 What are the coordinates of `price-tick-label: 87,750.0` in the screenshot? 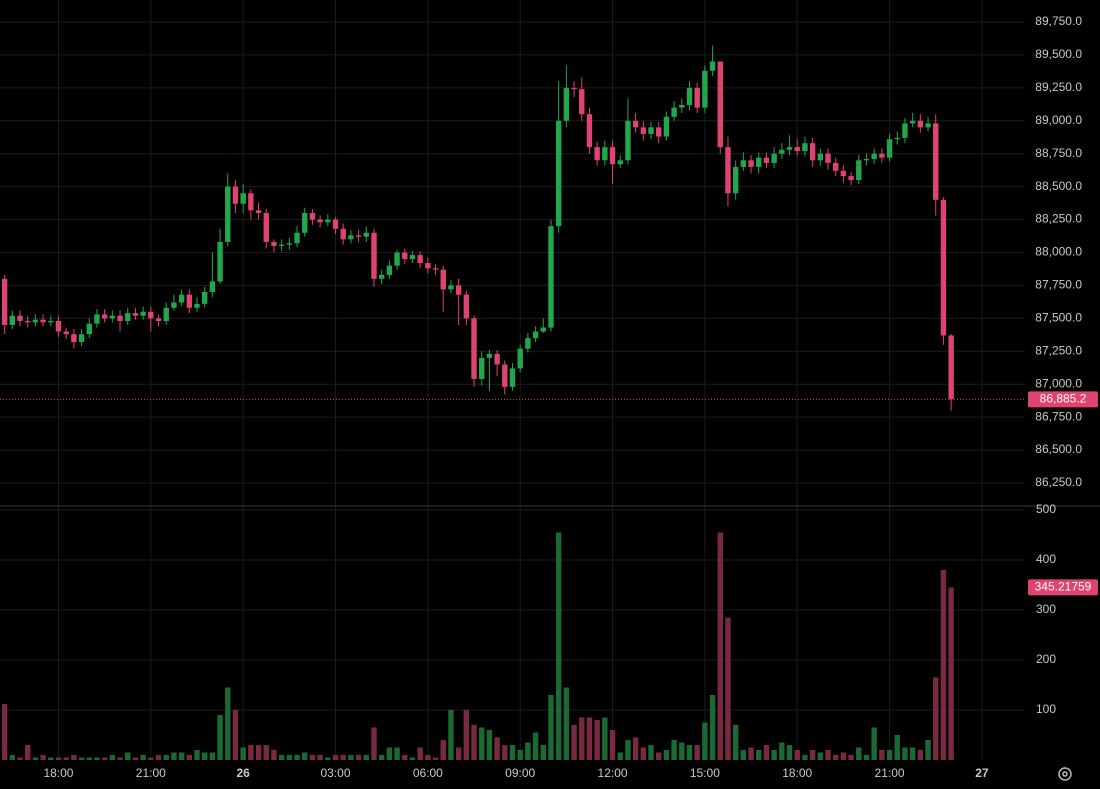 It's located at (1058, 285).